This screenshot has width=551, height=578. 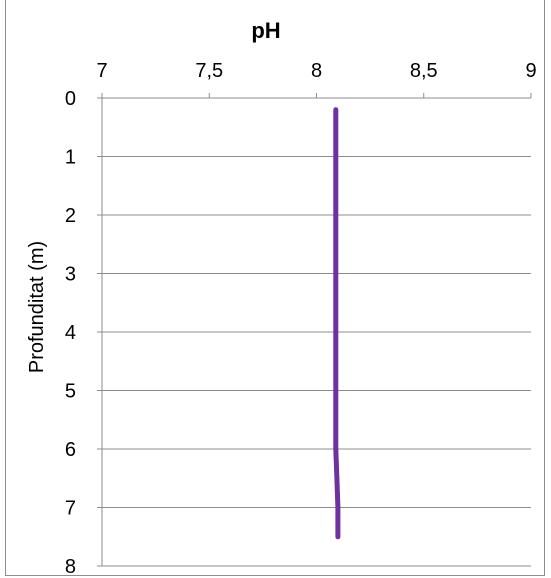 What do you see at coordinates (70, 450) in the screenshot?
I see `y-tick-label: 6` at bounding box center [70, 450].